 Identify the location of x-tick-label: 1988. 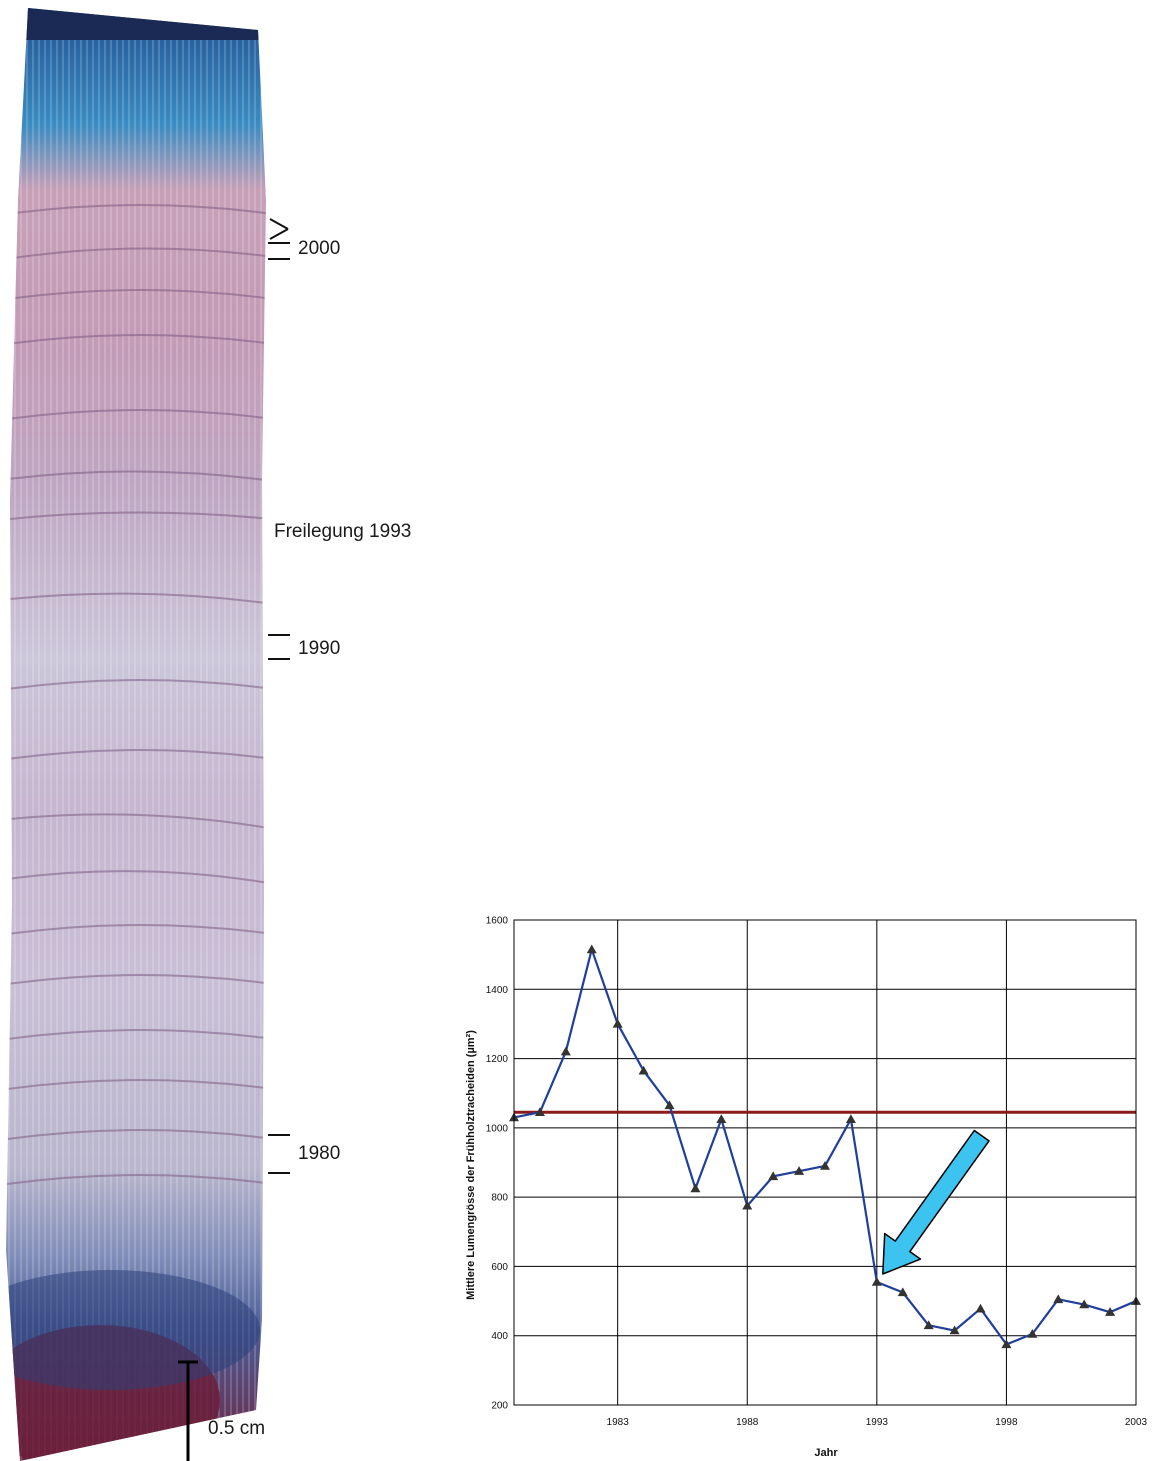
(747, 1422).